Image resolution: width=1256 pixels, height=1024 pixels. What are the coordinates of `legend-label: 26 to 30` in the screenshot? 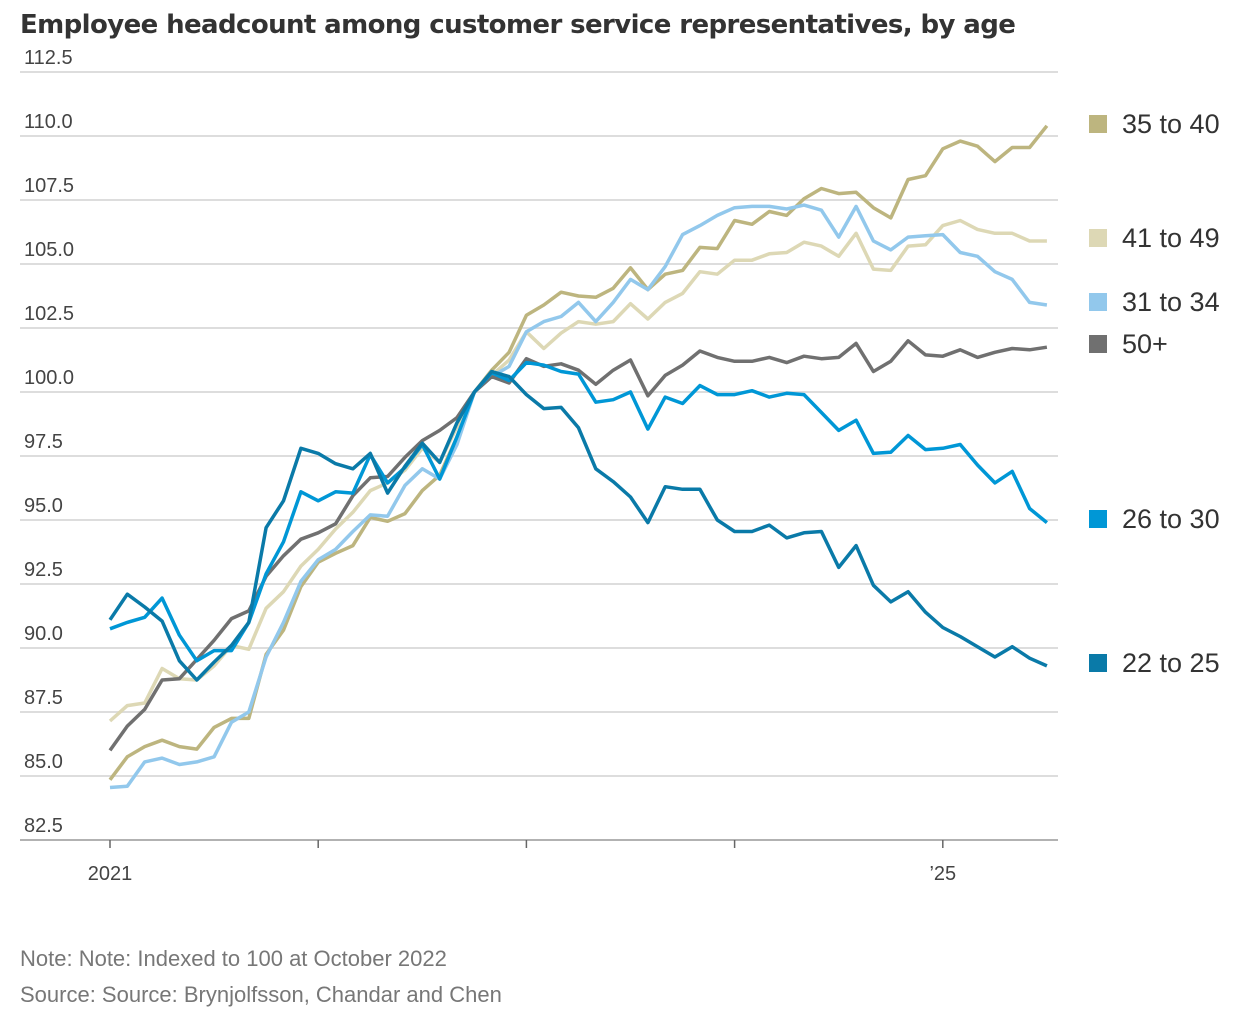 It's located at (1171, 519).